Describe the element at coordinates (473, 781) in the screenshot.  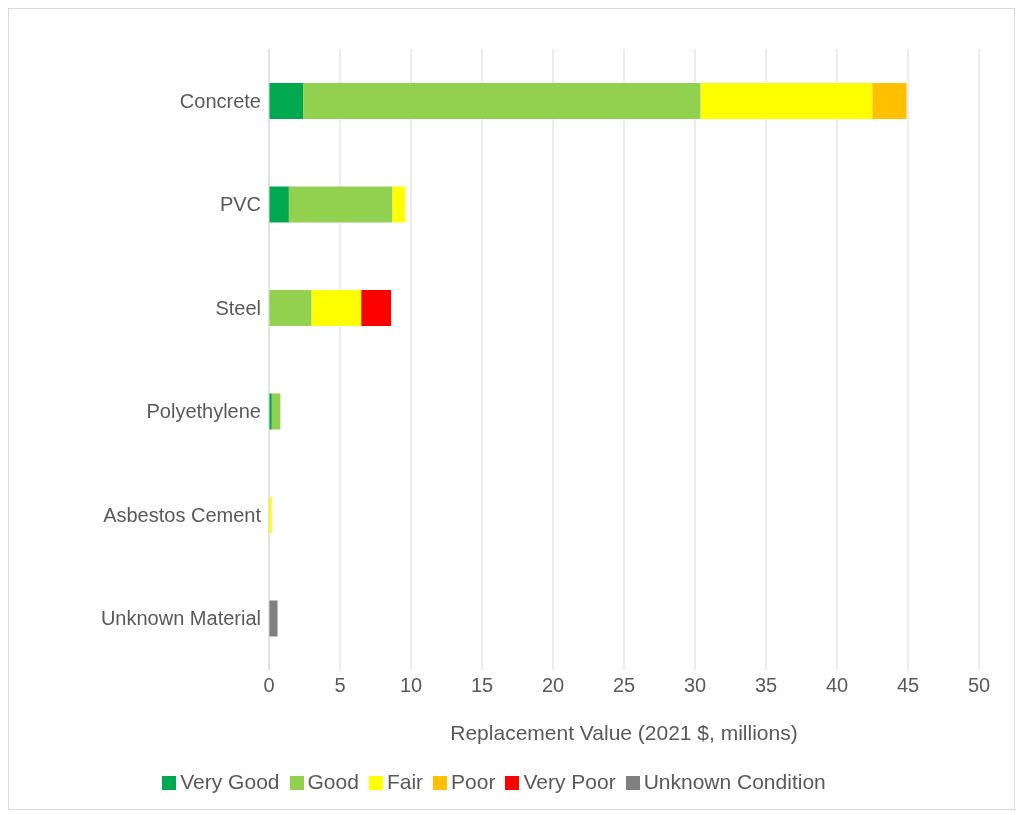
I see `legend-label: Poor` at that location.